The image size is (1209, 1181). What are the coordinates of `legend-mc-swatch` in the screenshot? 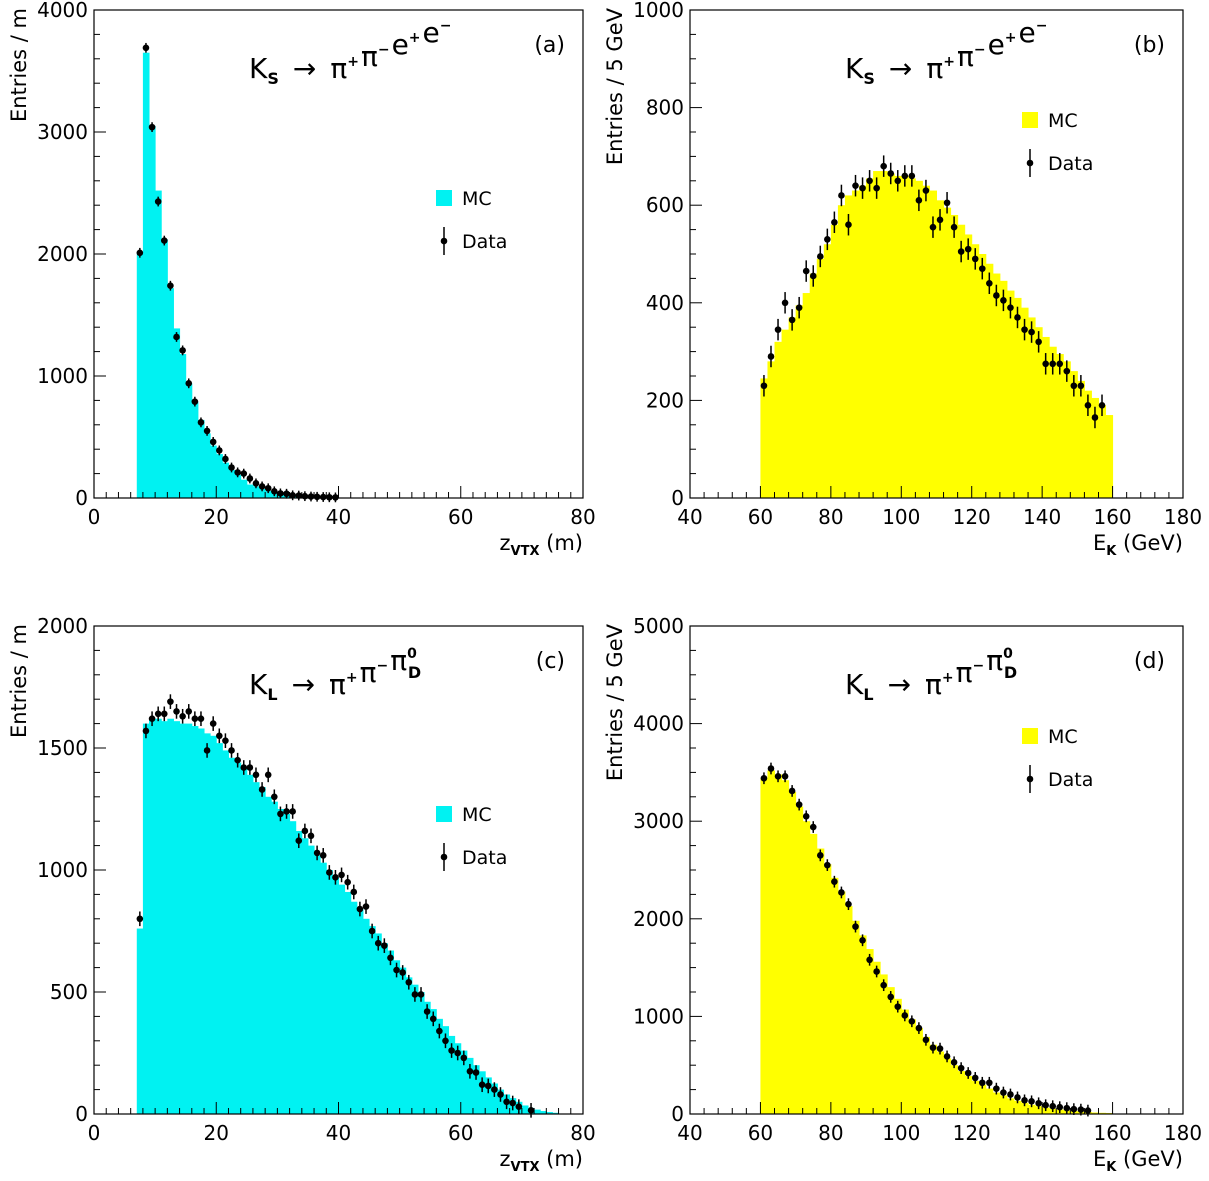 It's located at (444, 198).